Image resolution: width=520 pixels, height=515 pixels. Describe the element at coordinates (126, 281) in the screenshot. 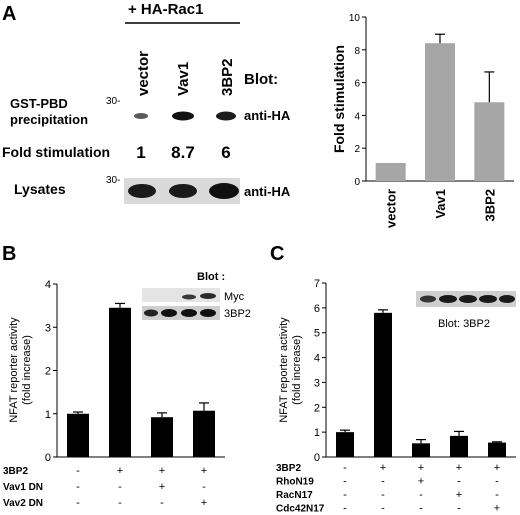

I see `panel-b: B Blot : Myc 3BP2` at that location.